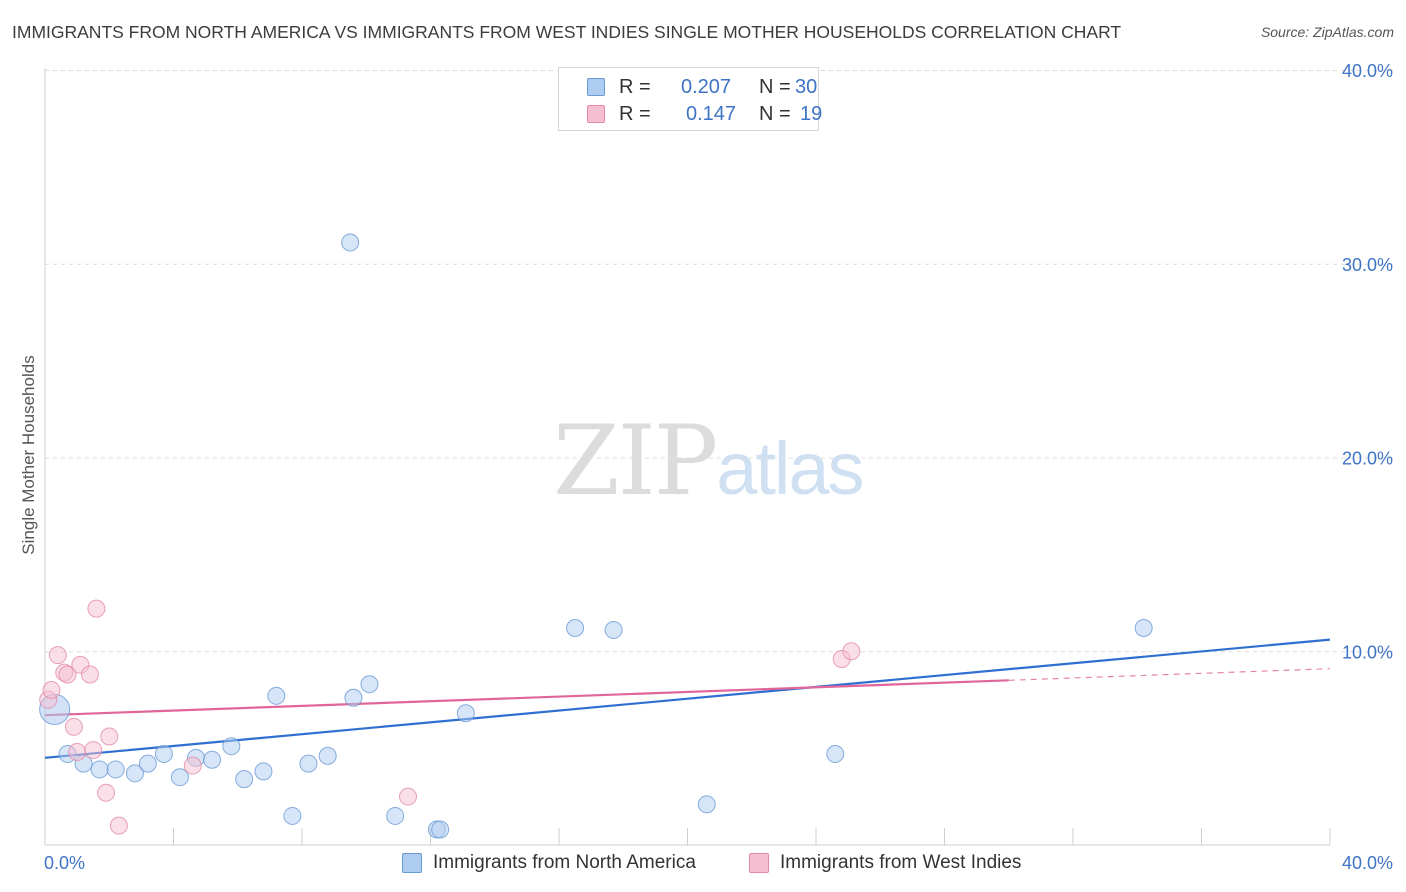 This screenshot has width=1406, height=892. I want to click on legend-r-value: 0.147, so click(711, 114).